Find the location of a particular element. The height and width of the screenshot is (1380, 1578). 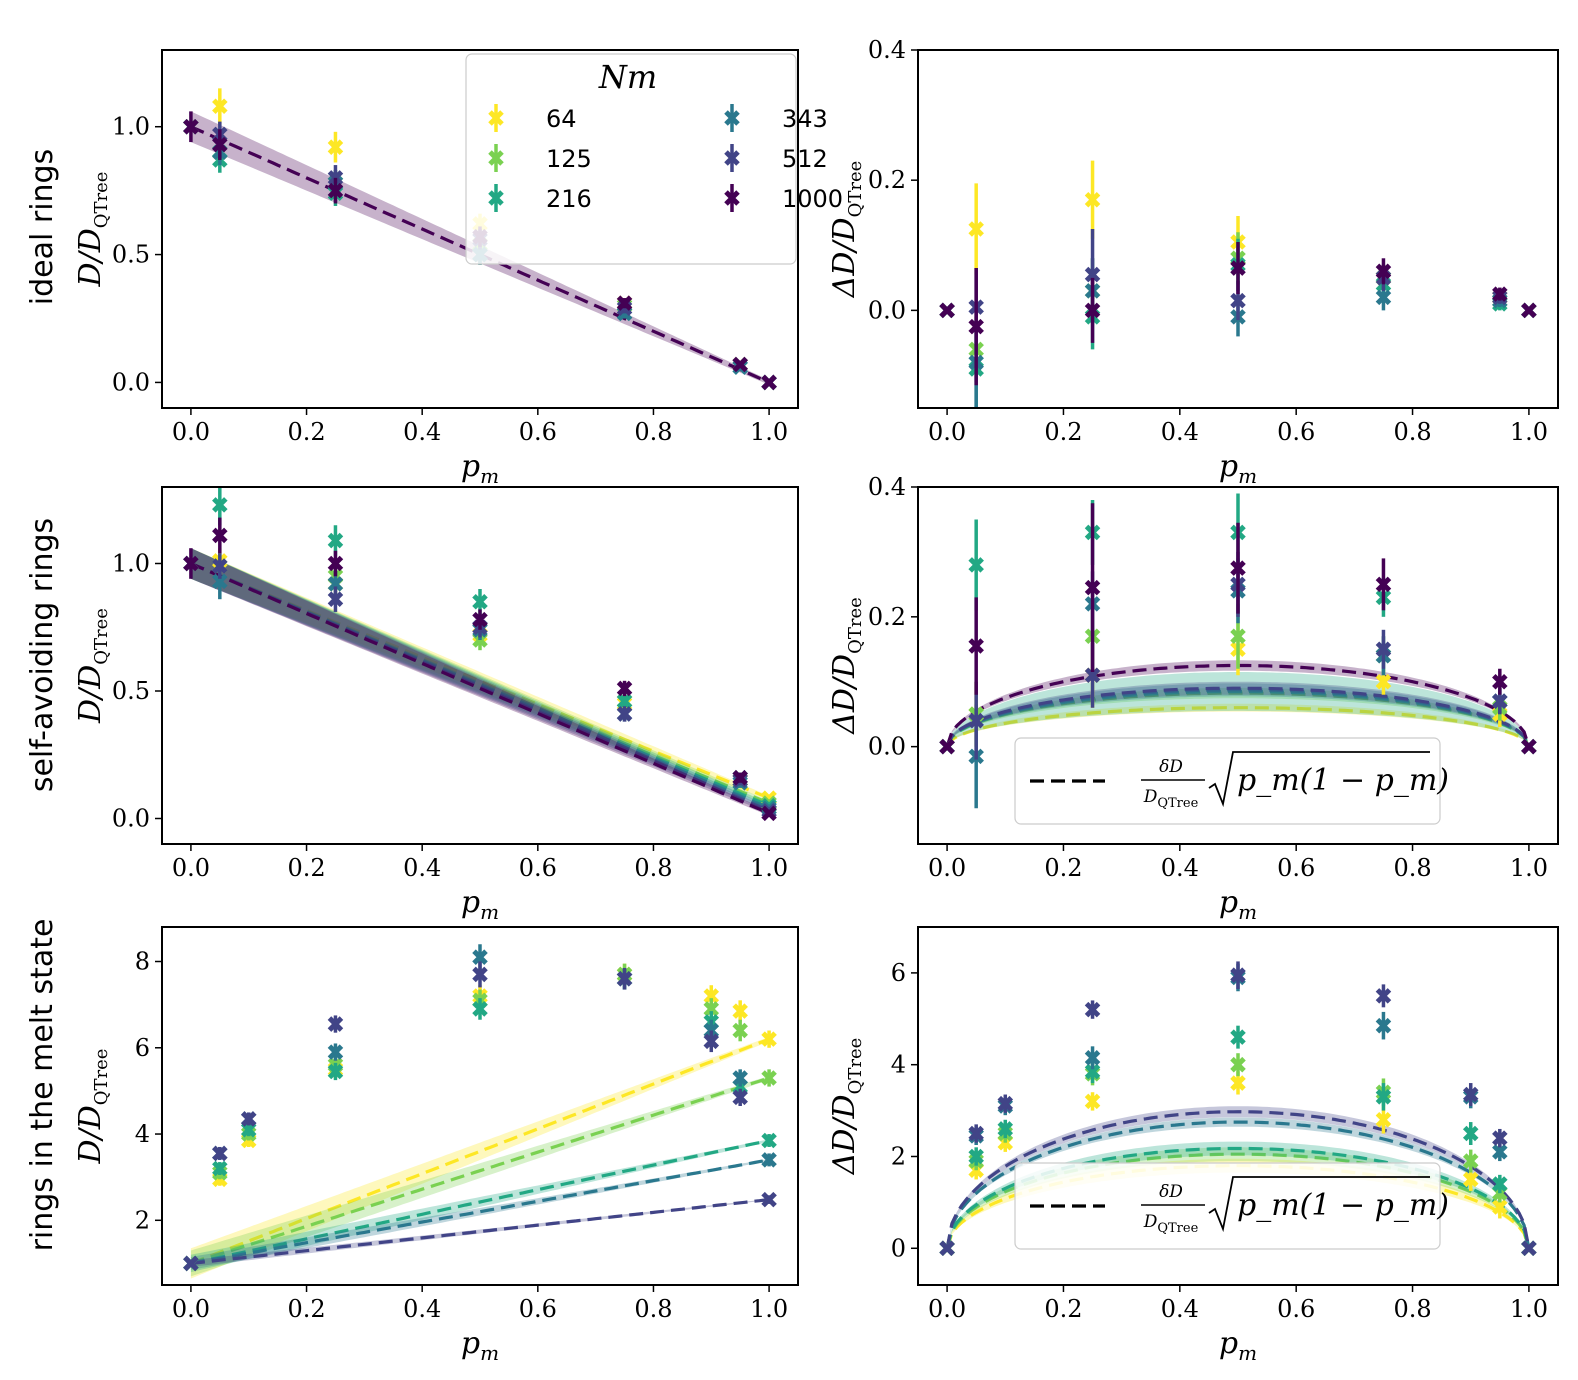

y-tick-label: 4 is located at coordinates (142, 1134).